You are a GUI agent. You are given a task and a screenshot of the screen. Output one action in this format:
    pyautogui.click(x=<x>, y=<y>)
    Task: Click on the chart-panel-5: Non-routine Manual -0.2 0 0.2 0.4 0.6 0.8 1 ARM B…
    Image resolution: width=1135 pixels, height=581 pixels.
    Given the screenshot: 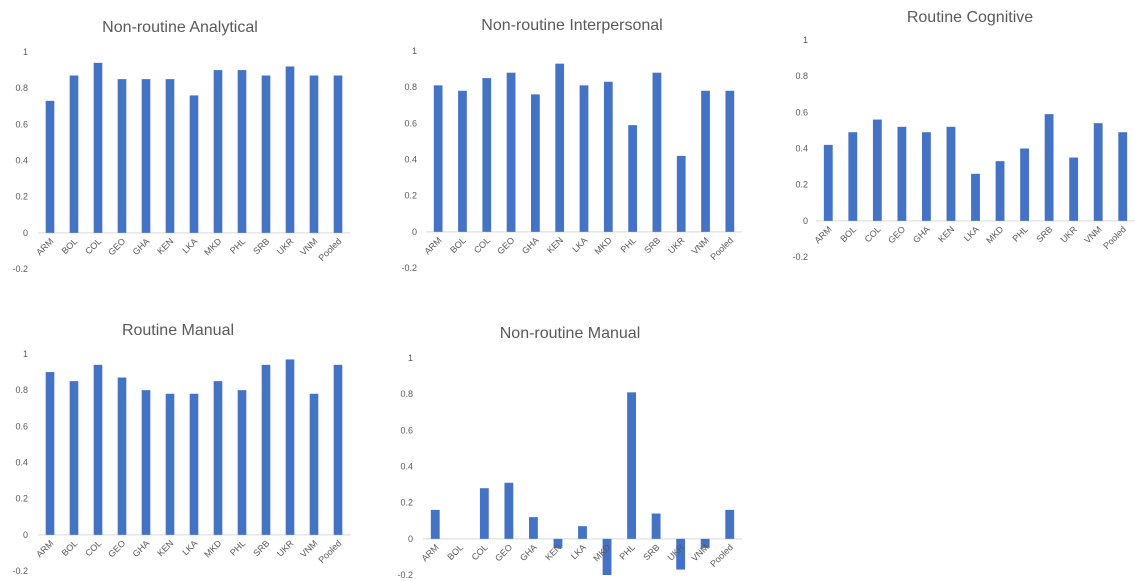 What is the action you would take?
    pyautogui.click(x=569, y=452)
    